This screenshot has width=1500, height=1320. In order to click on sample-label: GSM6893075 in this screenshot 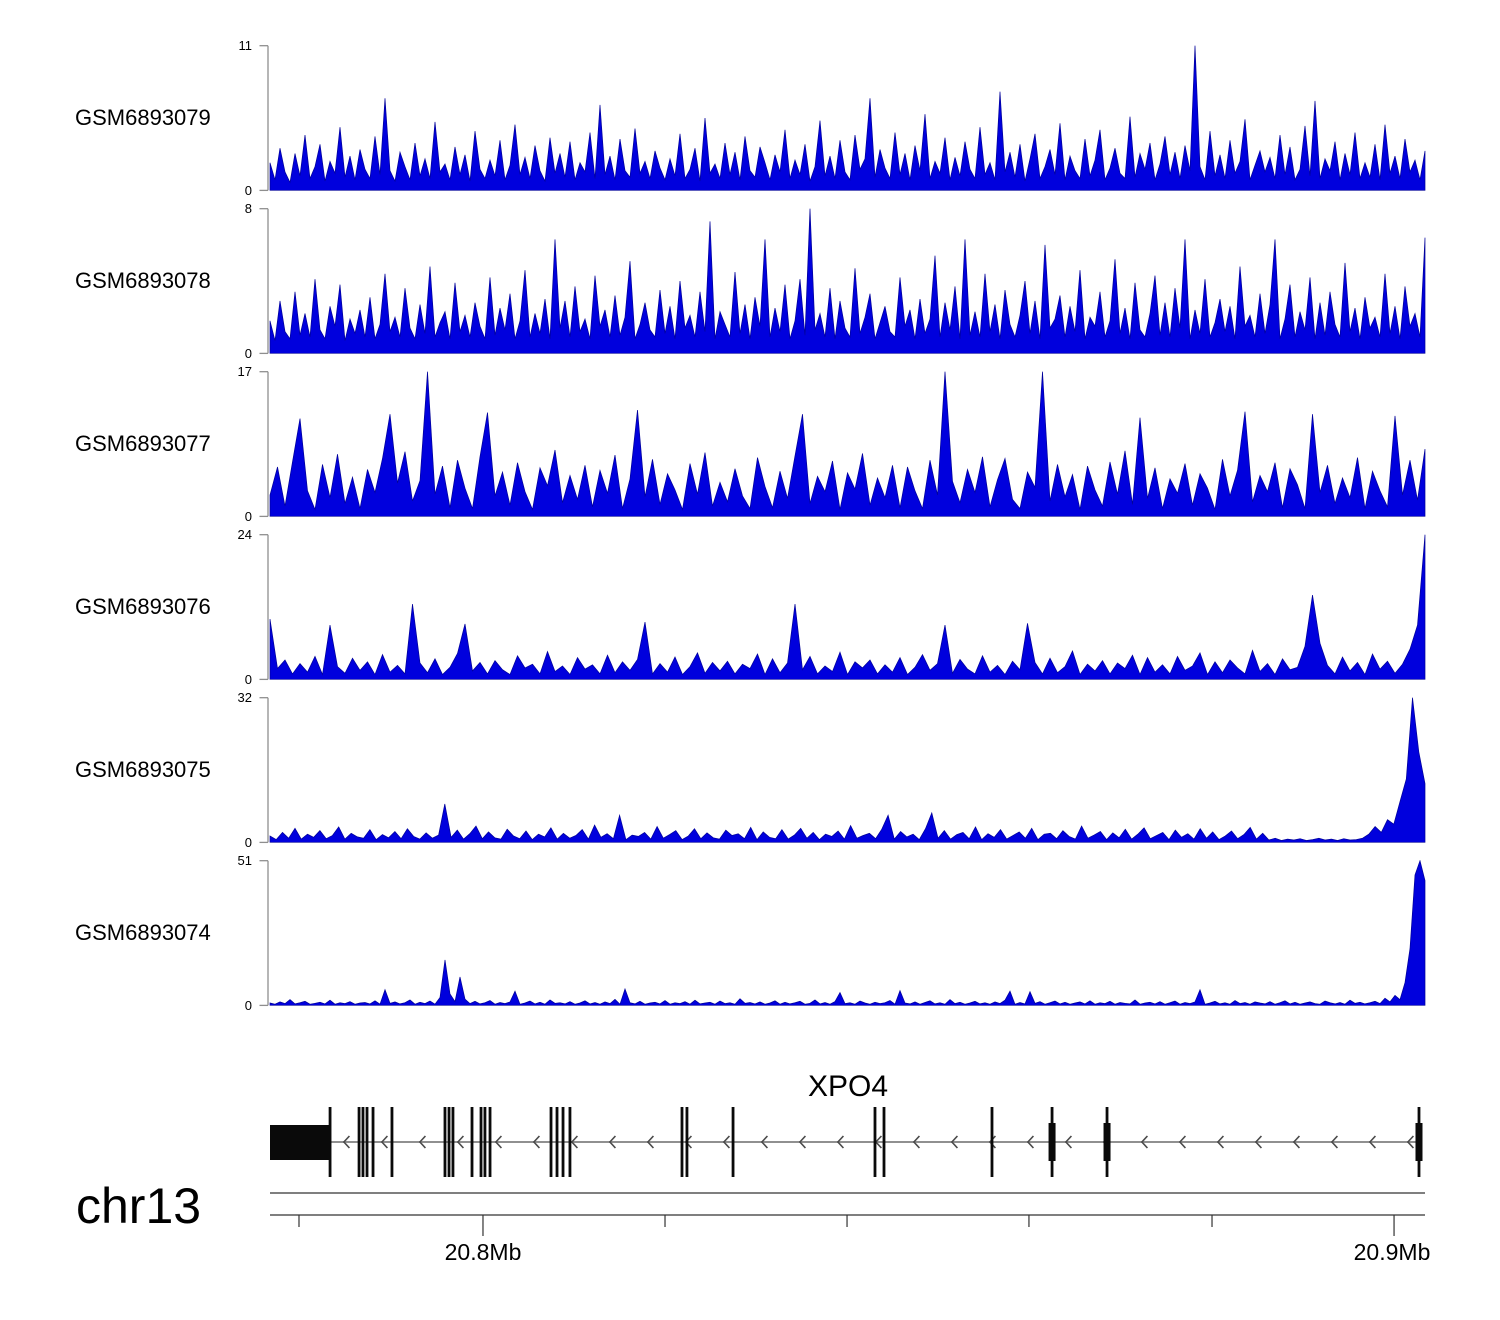, I will do `click(143, 769)`.